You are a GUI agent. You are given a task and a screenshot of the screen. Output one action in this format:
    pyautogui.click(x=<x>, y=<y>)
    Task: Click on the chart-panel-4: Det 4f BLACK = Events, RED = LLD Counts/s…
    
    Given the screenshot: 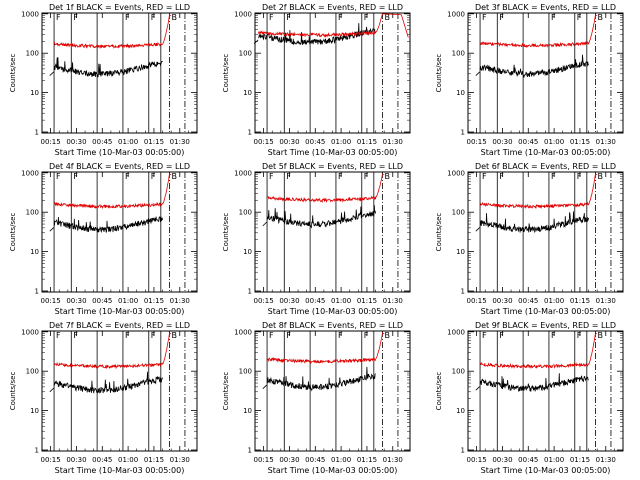 What is the action you would take?
    pyautogui.click(x=103, y=239)
    